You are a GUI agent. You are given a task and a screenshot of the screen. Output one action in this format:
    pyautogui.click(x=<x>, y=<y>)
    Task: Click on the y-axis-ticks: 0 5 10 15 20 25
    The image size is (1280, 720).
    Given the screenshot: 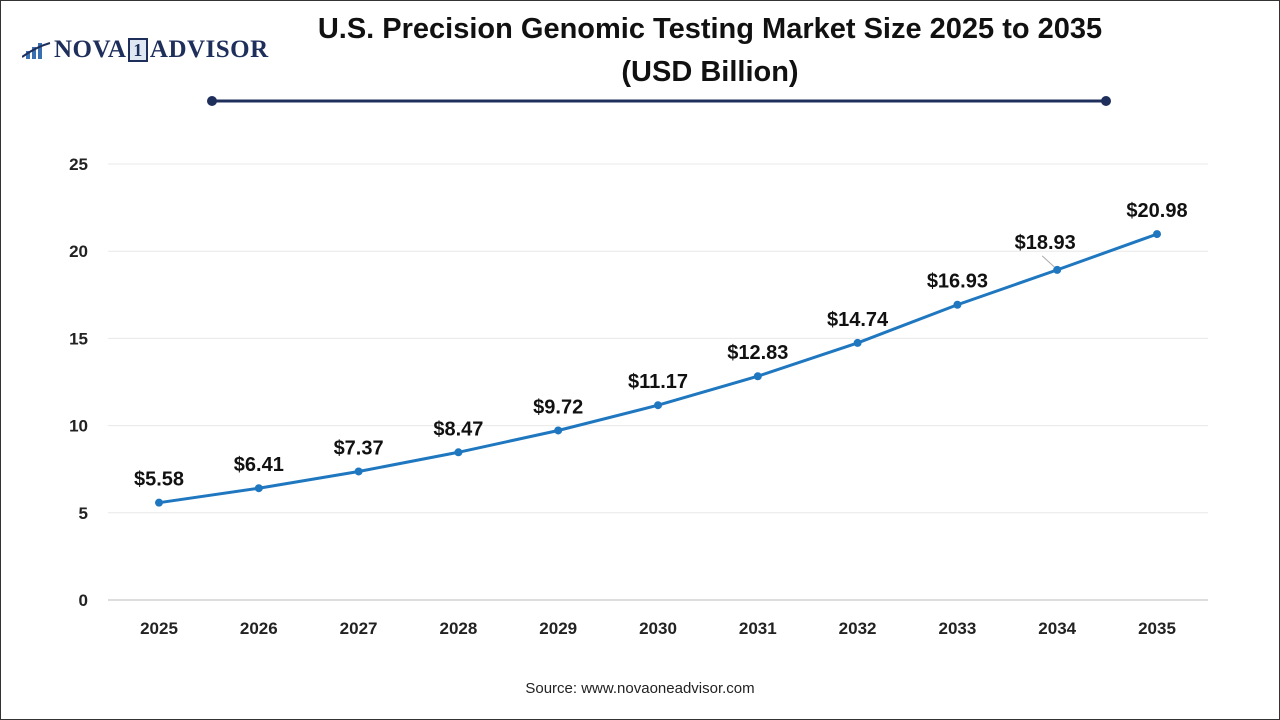 What is the action you would take?
    pyautogui.click(x=78, y=382)
    